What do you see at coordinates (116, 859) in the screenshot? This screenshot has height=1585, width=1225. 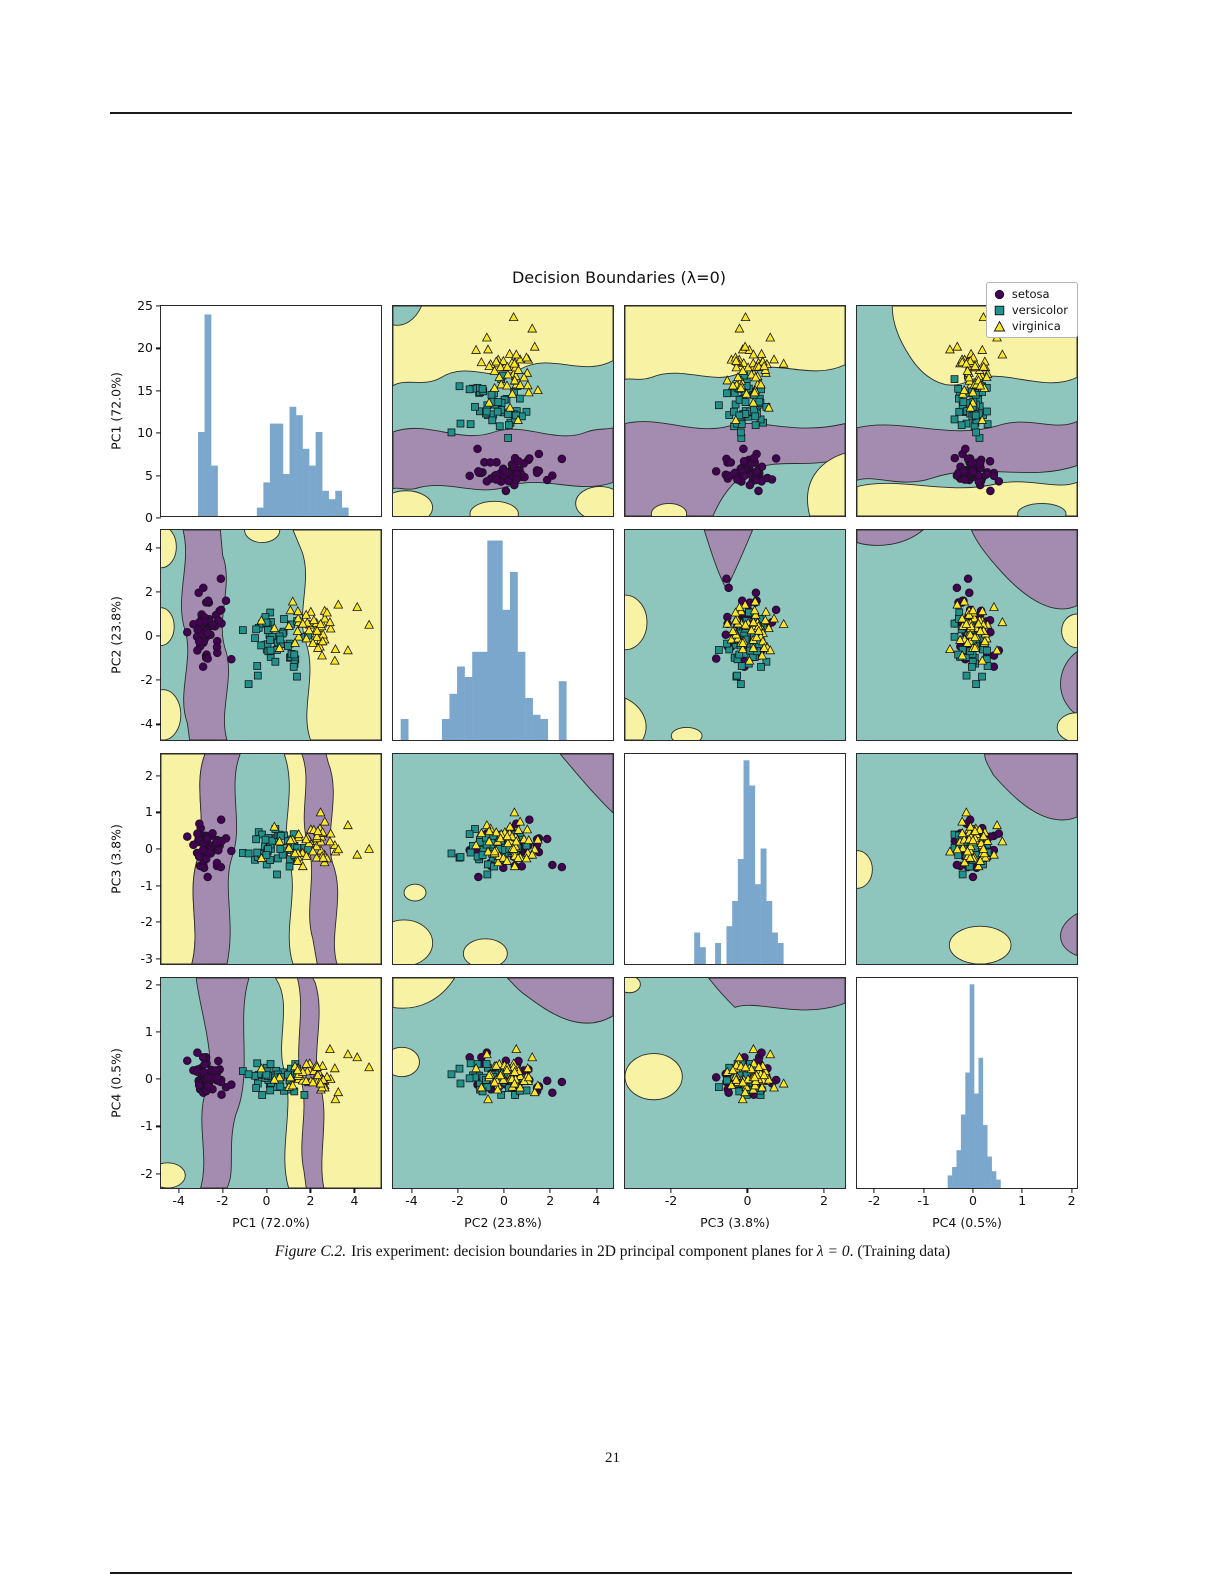 I see `y-axis-label: PC3 (3.8%)` at bounding box center [116, 859].